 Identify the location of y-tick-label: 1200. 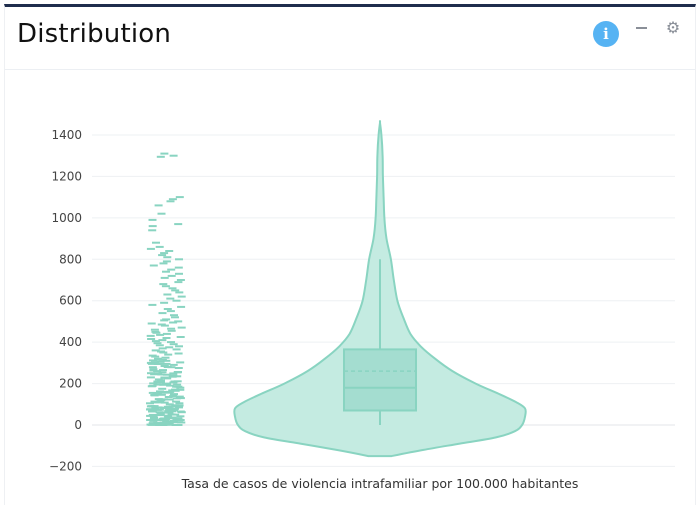
(66, 176).